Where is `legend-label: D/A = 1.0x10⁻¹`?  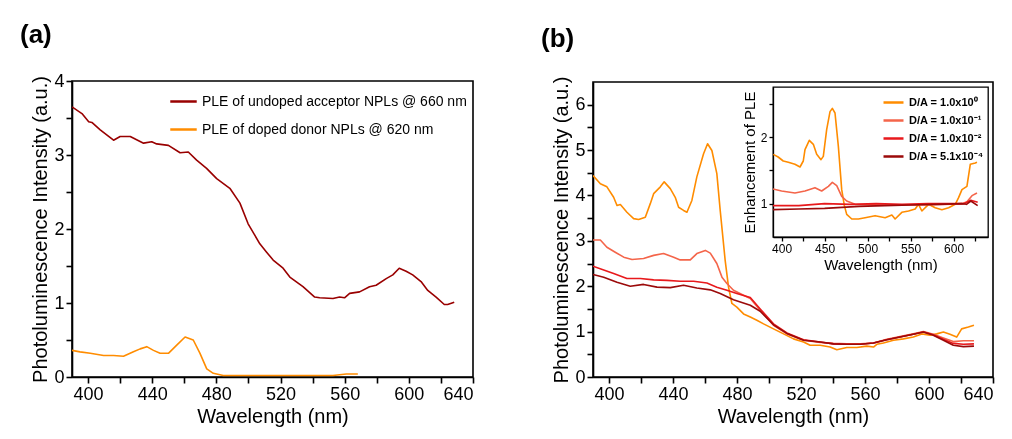
legend-label: D/A = 1.0x10⁻¹ is located at coordinates (945, 119).